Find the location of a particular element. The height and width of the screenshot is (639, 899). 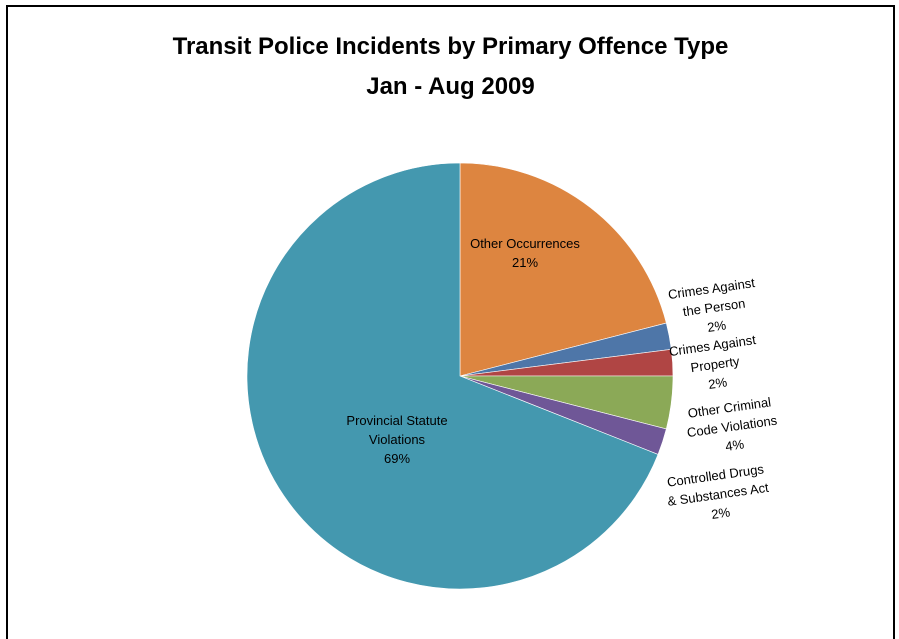

chart-subtitle: Jan - Aug 2009 is located at coordinates (450, 86).